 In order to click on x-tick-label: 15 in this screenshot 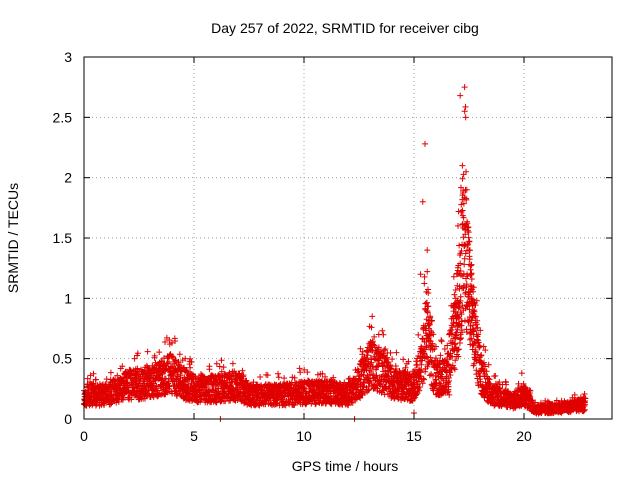, I will do `click(414, 436)`.